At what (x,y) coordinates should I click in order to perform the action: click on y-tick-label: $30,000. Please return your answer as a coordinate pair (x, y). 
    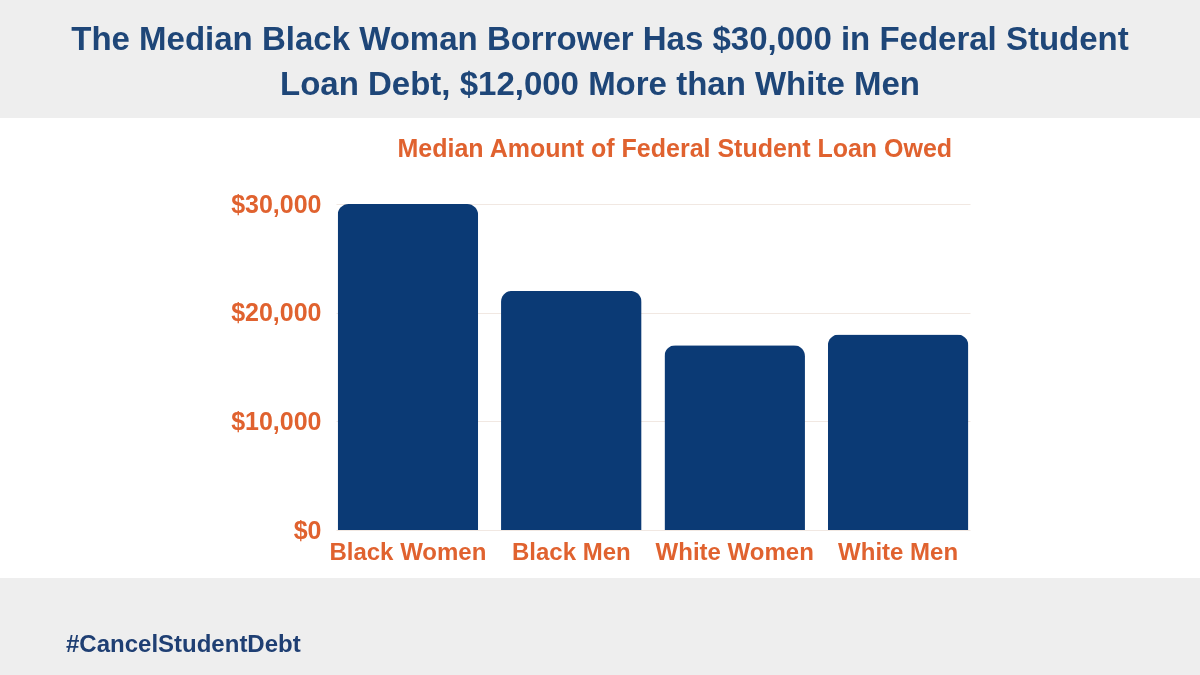
    Looking at the image, I should click on (276, 203).